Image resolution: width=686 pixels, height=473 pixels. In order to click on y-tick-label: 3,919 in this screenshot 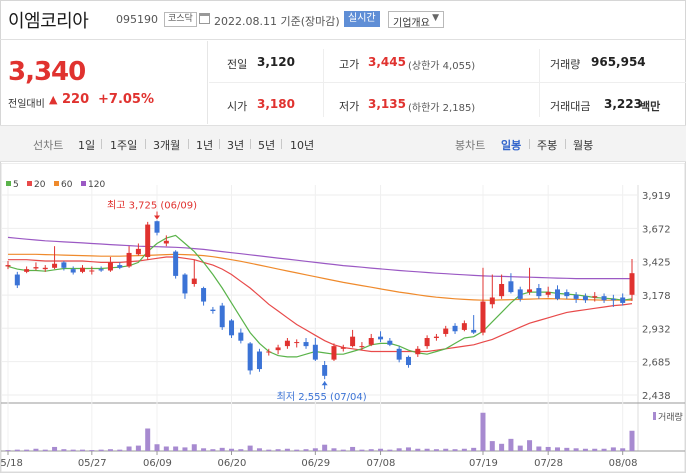, I will do `click(656, 196)`.